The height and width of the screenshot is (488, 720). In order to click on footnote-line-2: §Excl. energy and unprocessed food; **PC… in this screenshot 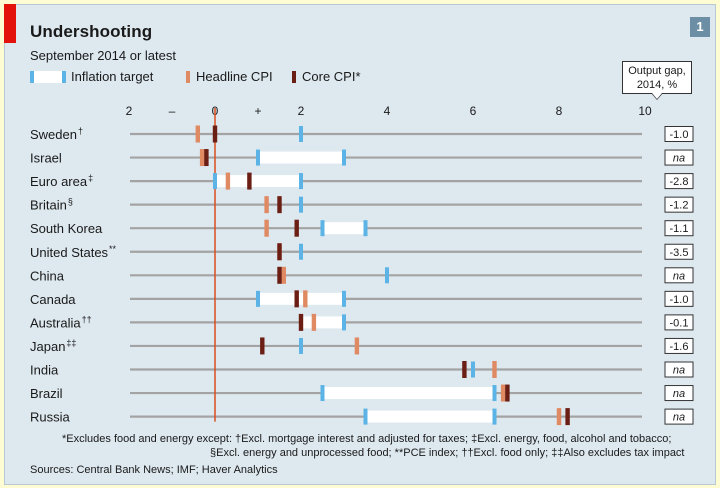, I will do `click(447, 453)`.